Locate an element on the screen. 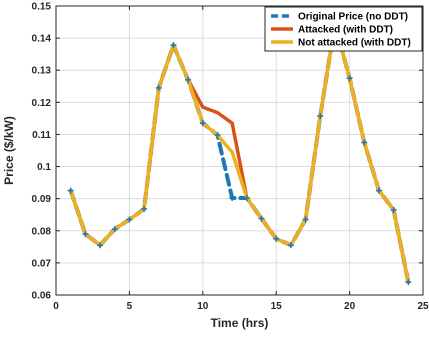 Image resolution: width=429 pixels, height=338 pixels. legend-entry: Attacked (with DDT) is located at coordinates (332, 30).